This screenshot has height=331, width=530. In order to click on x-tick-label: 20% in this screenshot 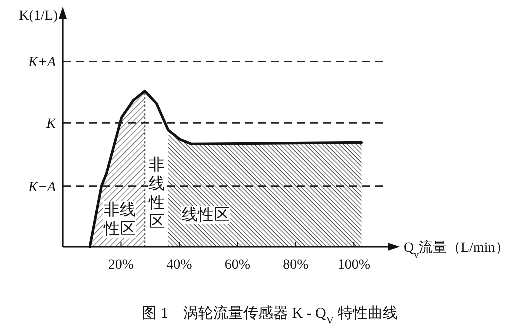, I will do `click(121, 265)`.